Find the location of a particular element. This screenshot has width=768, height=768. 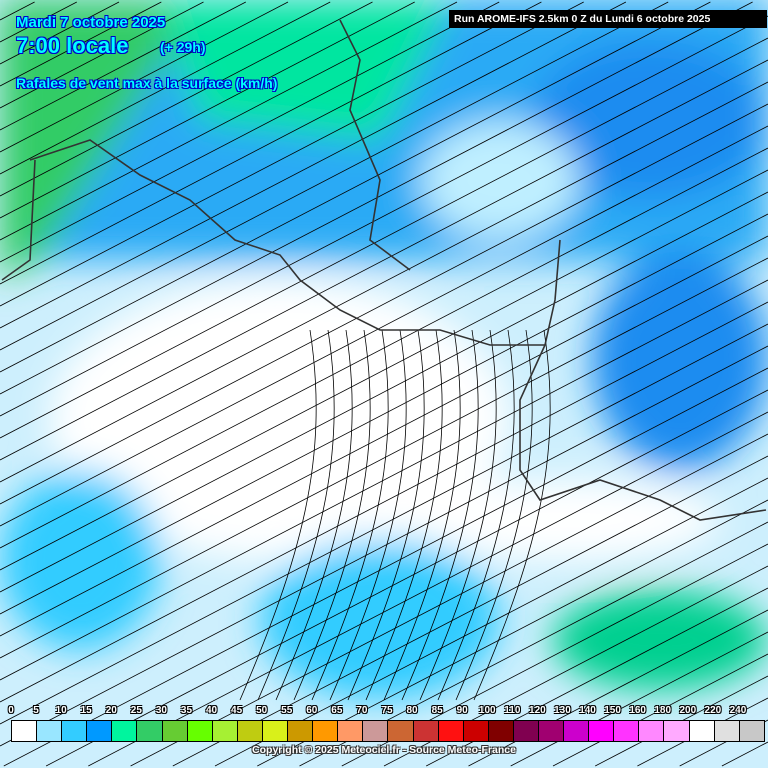

legend-tick-label: 70 is located at coordinates (362, 710).